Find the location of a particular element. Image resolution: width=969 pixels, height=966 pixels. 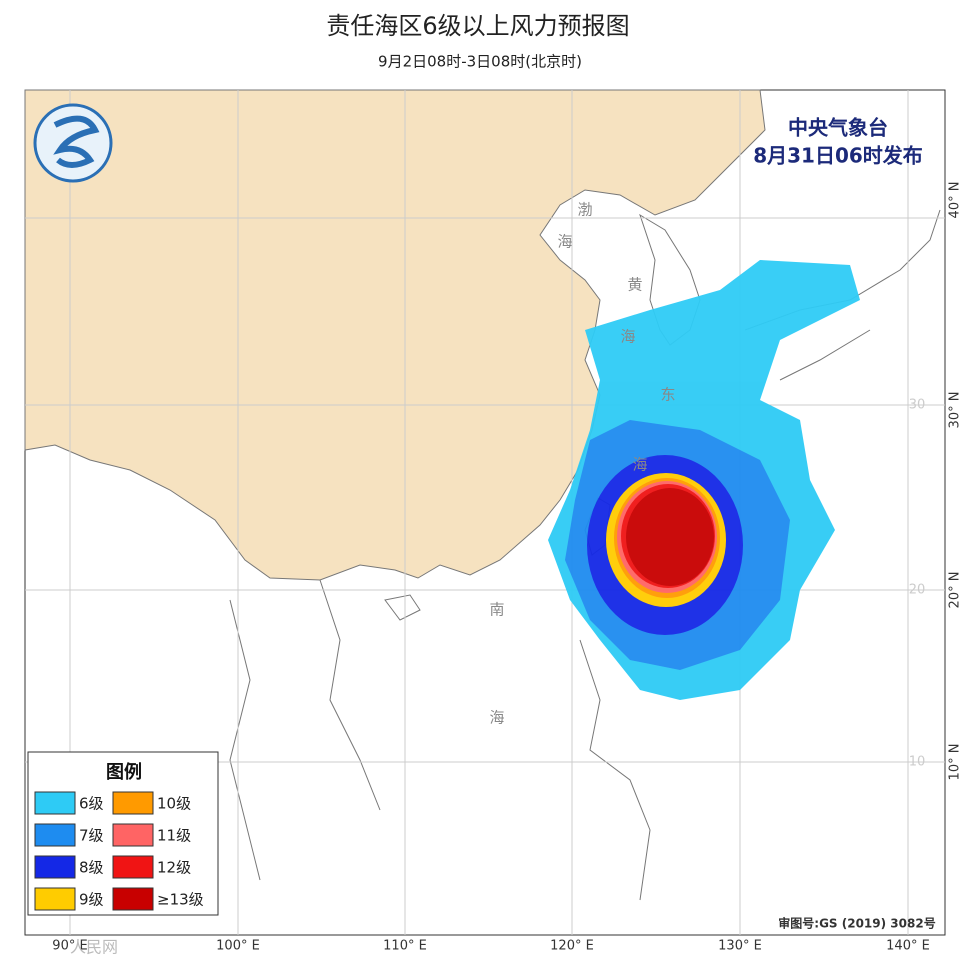

latitude-label: 30° N is located at coordinates (955, 410).